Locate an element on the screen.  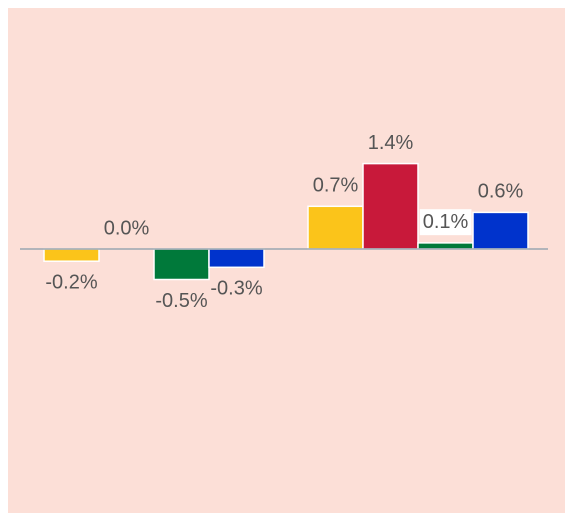
data-label: 0.0% is located at coordinates (127, 228).